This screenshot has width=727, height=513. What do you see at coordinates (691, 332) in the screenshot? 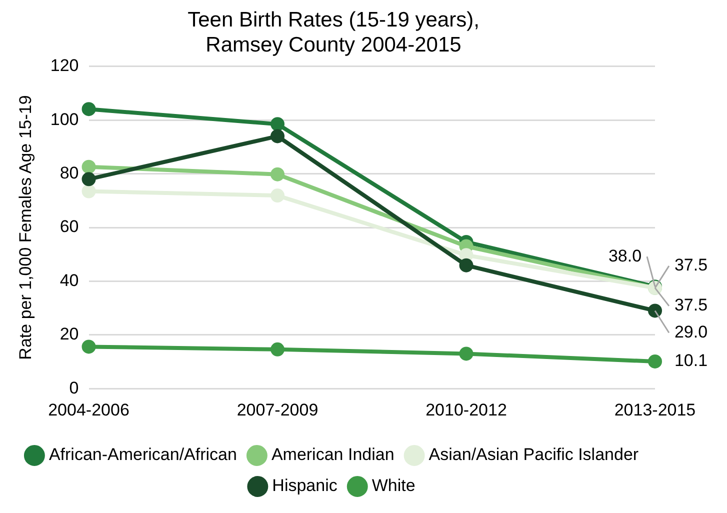
I see `data-label: 29.0` at bounding box center [691, 332].